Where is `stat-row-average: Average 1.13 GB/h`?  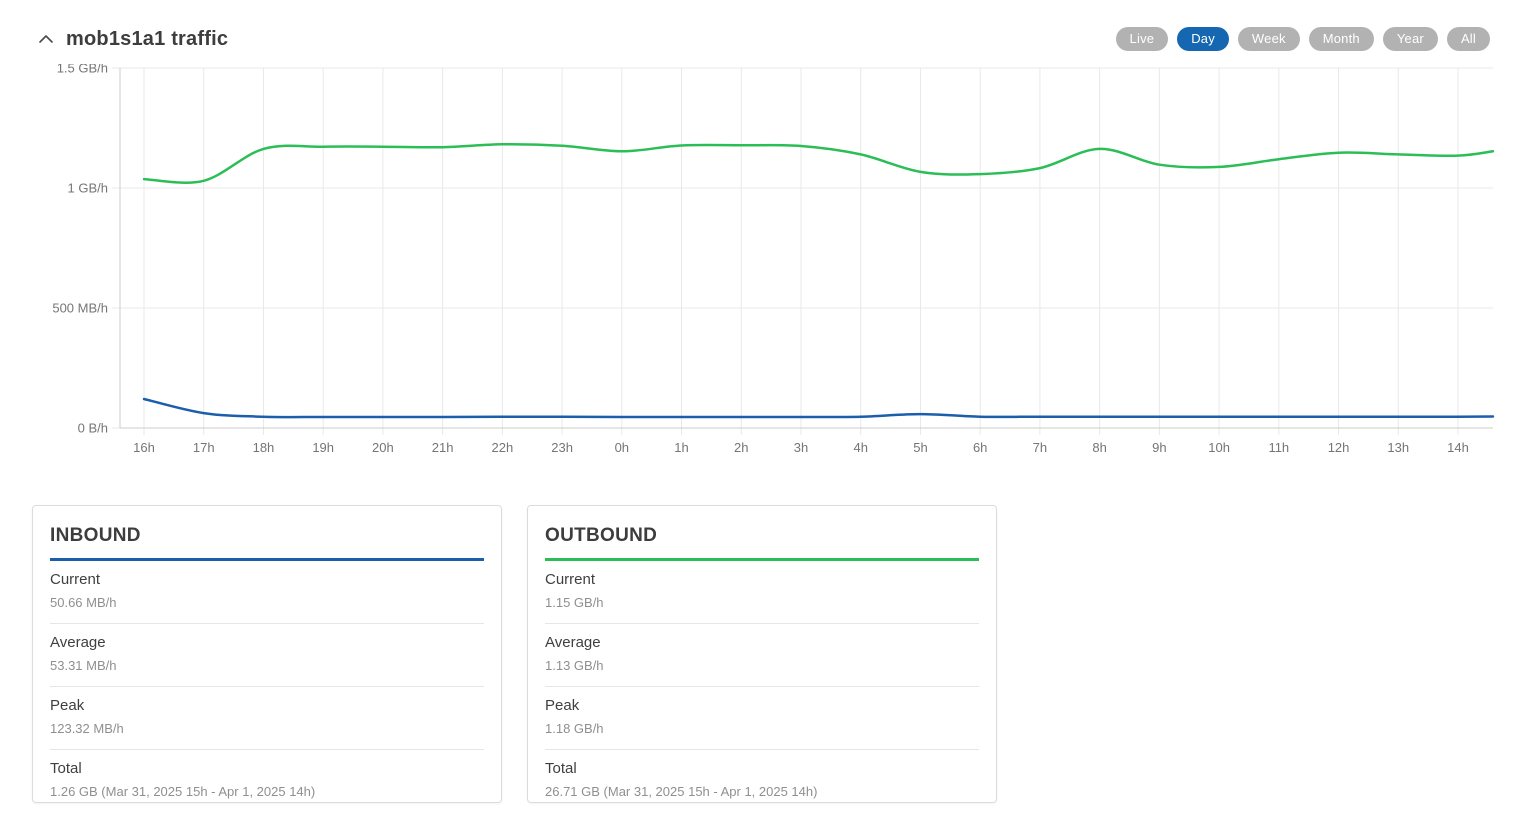
stat-row-average: Average 1.13 GB/h is located at coordinates (762, 654).